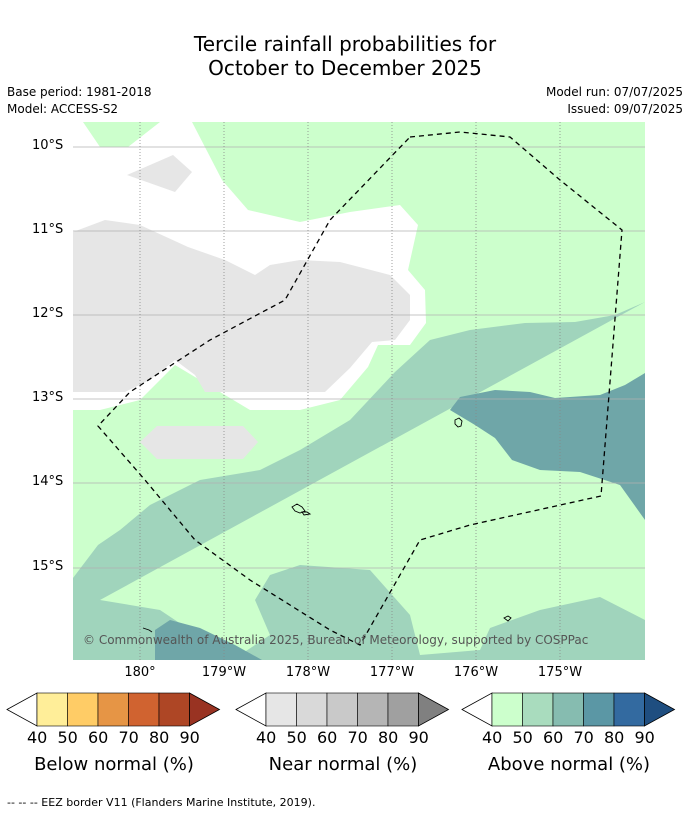 The width and height of the screenshot is (690, 816). Describe the element at coordinates (159, 173) in the screenshot. I see `region-near-normal-40-small` at that location.